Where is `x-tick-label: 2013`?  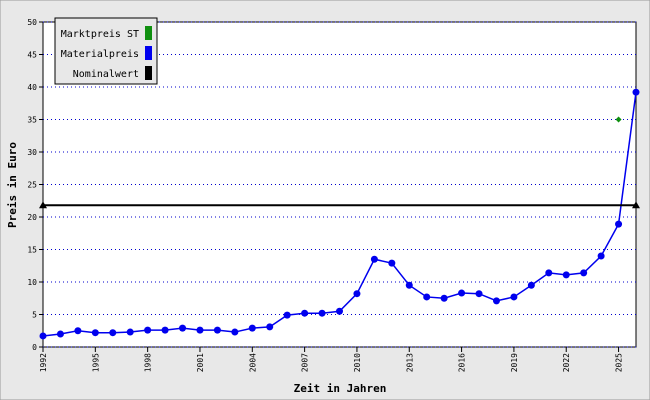 x-tick-label: 2013 is located at coordinates (409, 362).